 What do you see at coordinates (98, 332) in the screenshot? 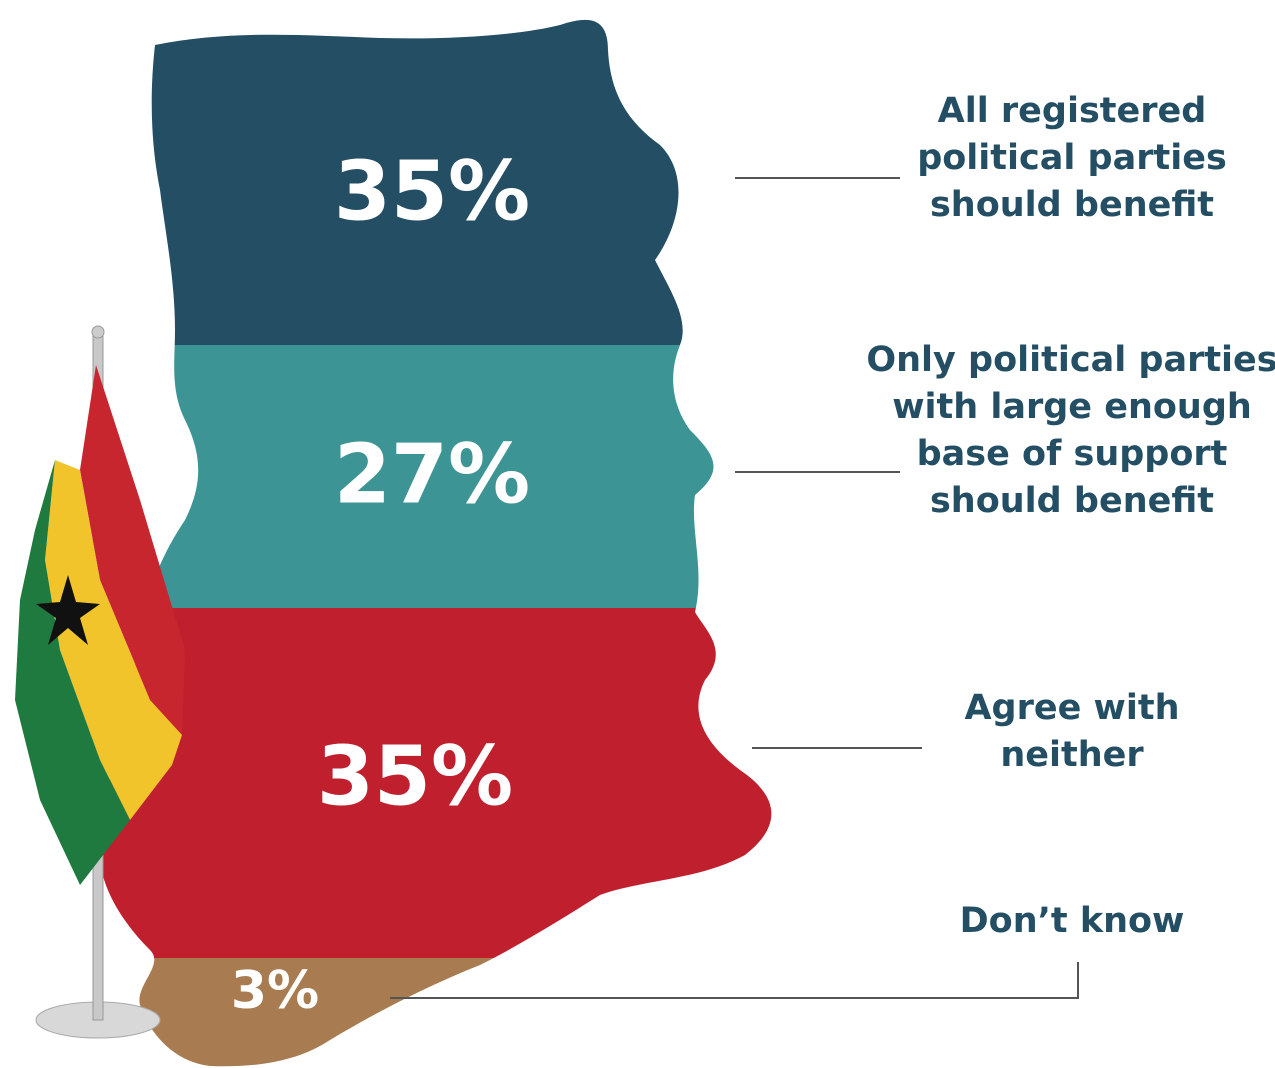
I see `flag-finial` at bounding box center [98, 332].